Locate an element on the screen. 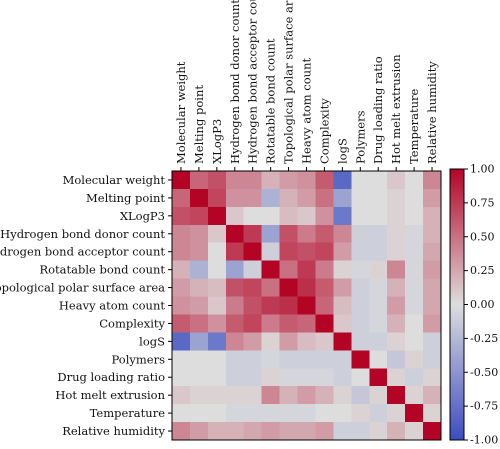 The image size is (500, 449). column-label: Rotatable bond count is located at coordinates (271, 101).